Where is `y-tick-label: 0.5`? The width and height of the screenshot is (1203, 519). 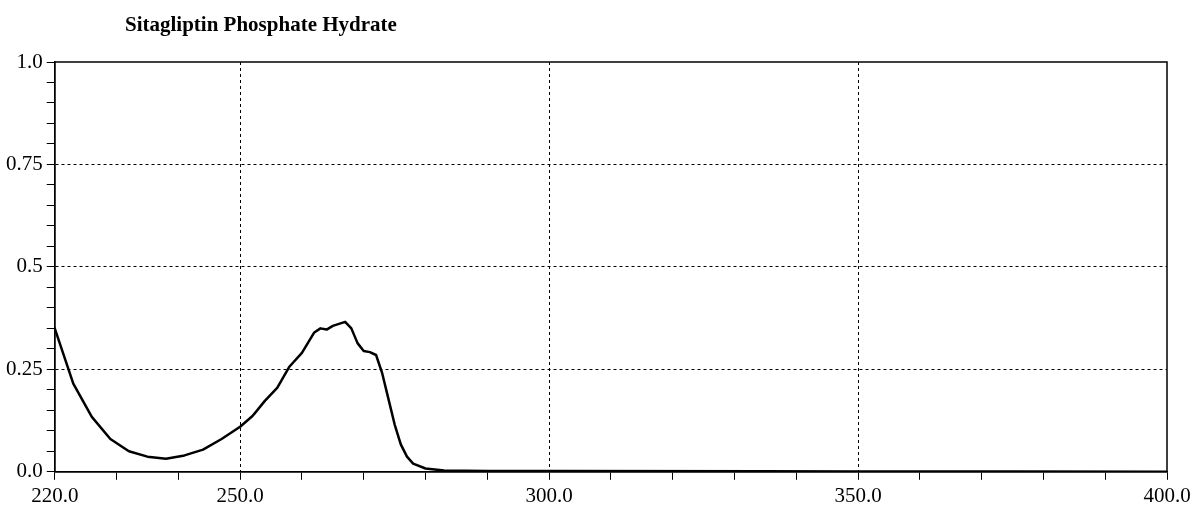
y-tick-label: 0.5 is located at coordinates (29, 265).